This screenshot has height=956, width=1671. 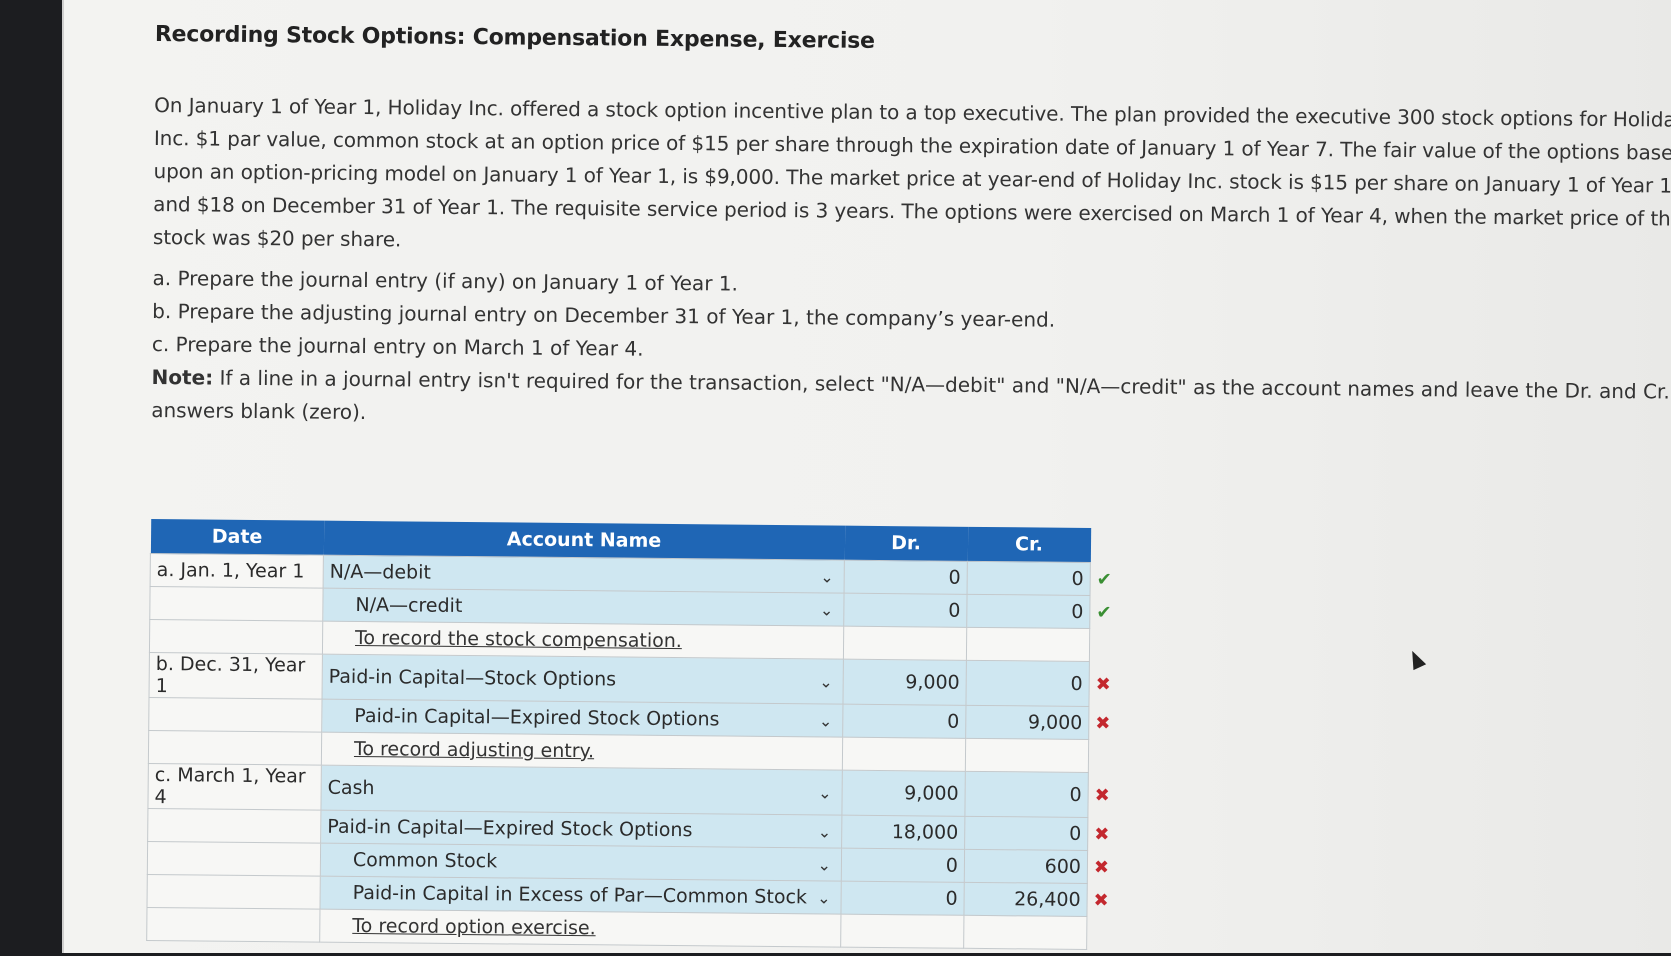 I want to click on account-name: Paid-in Capital—Stock Options, so click(x=472, y=678).